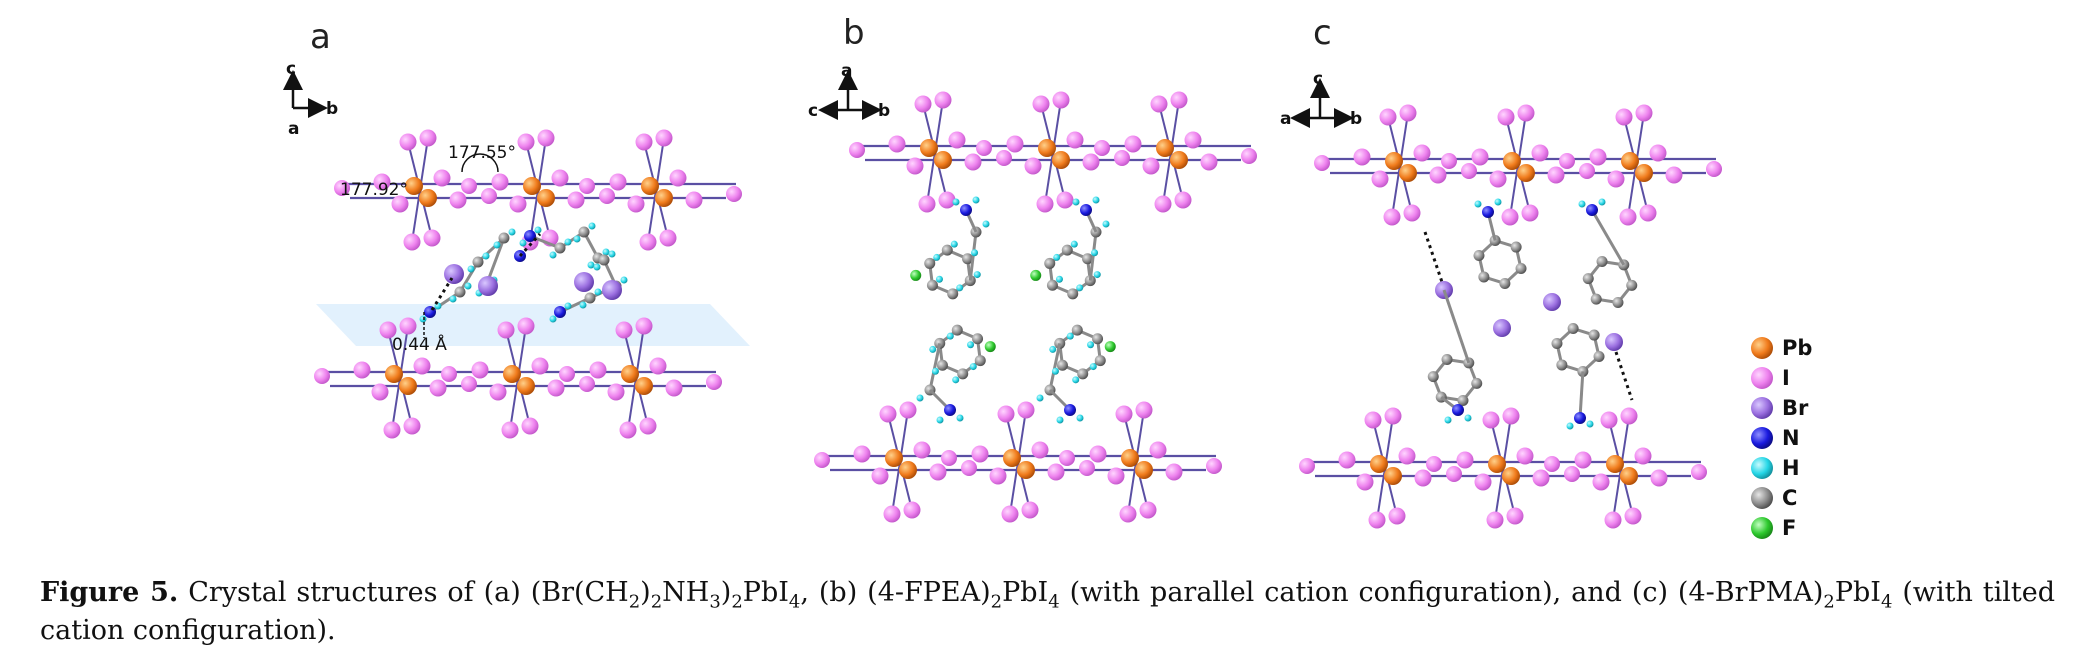 The width and height of the screenshot is (2089, 671). Describe the element at coordinates (846, 71) in the screenshot. I see `axis-b-up: a` at that location.